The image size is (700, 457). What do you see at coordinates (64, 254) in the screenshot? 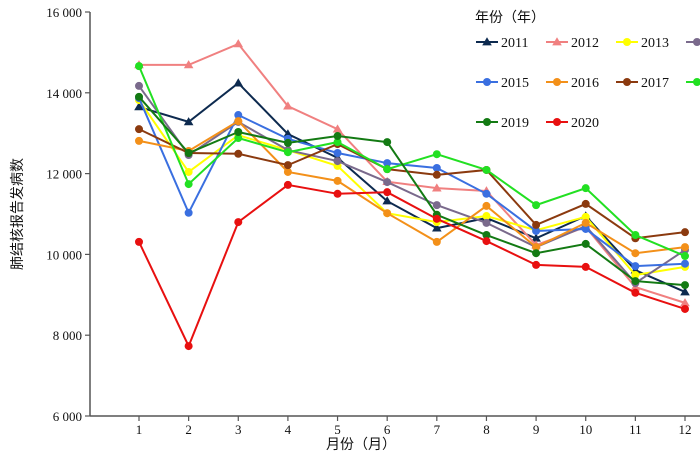
I see `y-tick-label: 10 000` at bounding box center [64, 254].